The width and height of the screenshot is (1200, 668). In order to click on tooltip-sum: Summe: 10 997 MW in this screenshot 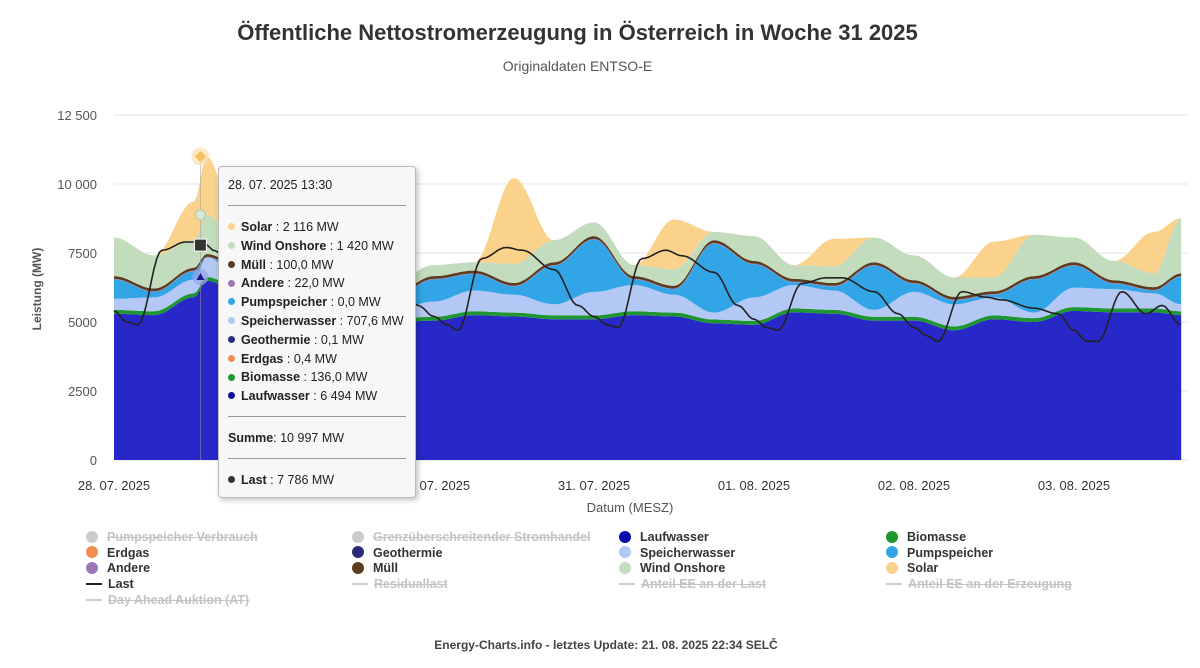, I will do `click(286, 438)`.